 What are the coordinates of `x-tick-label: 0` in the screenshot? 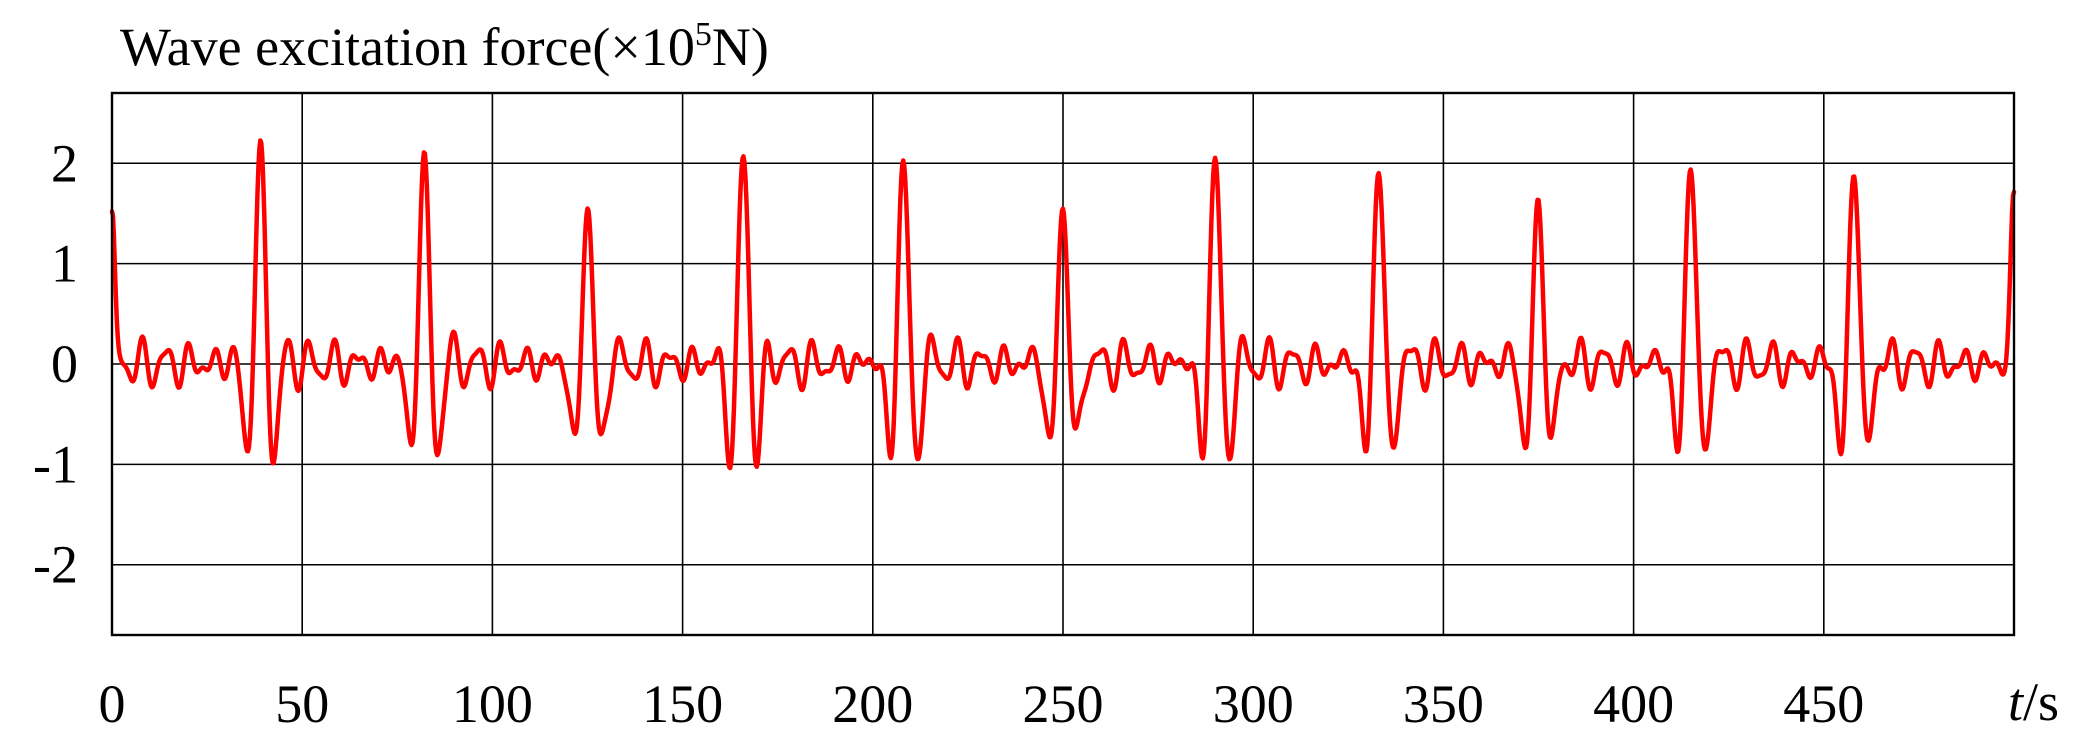 It's located at (112, 704).